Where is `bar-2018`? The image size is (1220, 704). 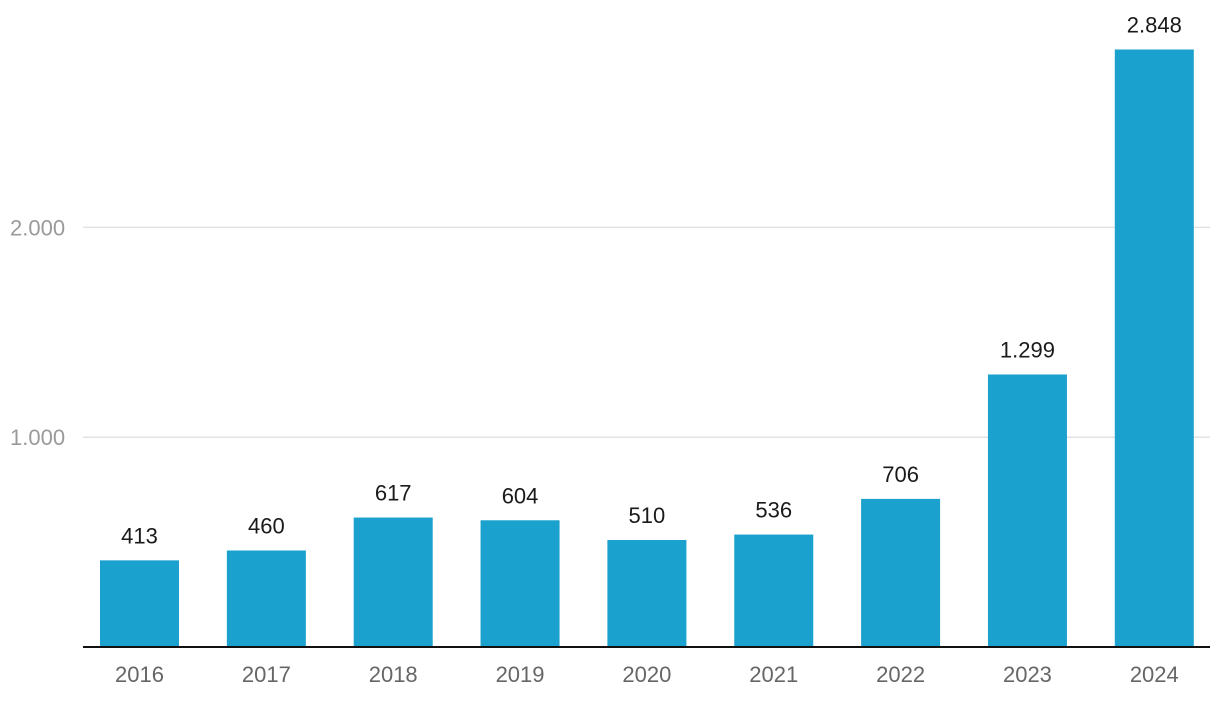
bar-2018 is located at coordinates (393, 582).